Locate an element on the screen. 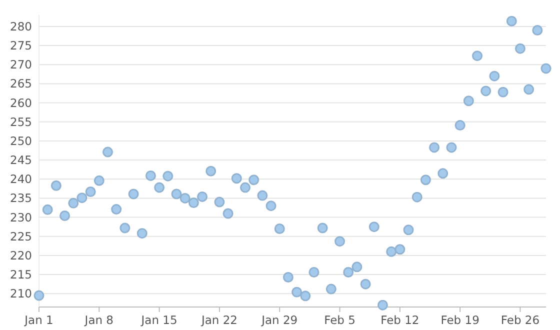 The image size is (560, 330). x-tick-label: Feb 12 is located at coordinates (400, 320).